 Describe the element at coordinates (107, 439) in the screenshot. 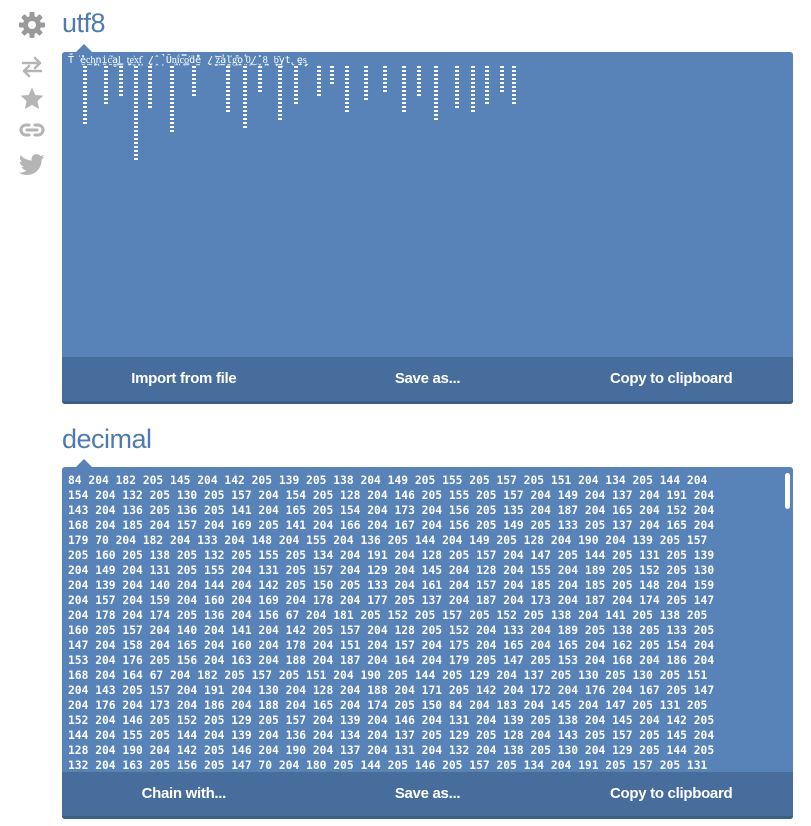

I see `decimal-panel-title: decimal` at that location.